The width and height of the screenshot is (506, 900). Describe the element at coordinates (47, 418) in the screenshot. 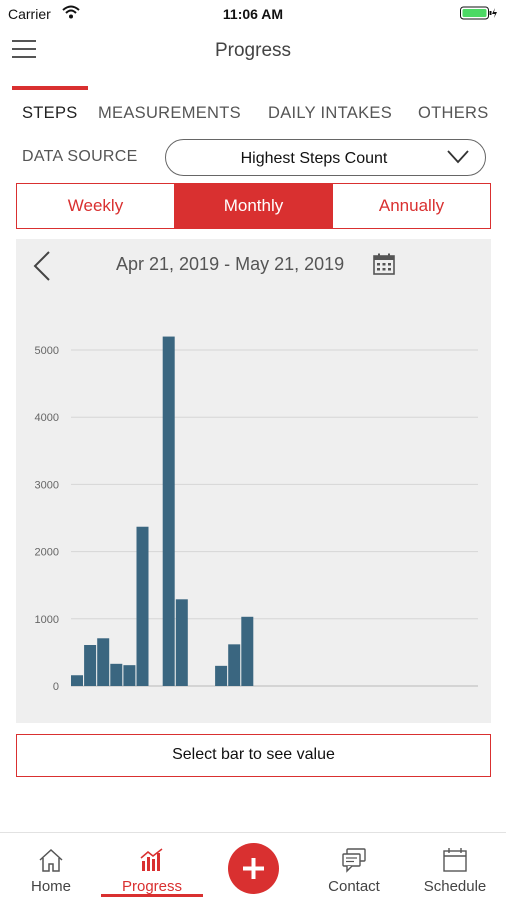

I see `y-tick-label: 4000` at that location.